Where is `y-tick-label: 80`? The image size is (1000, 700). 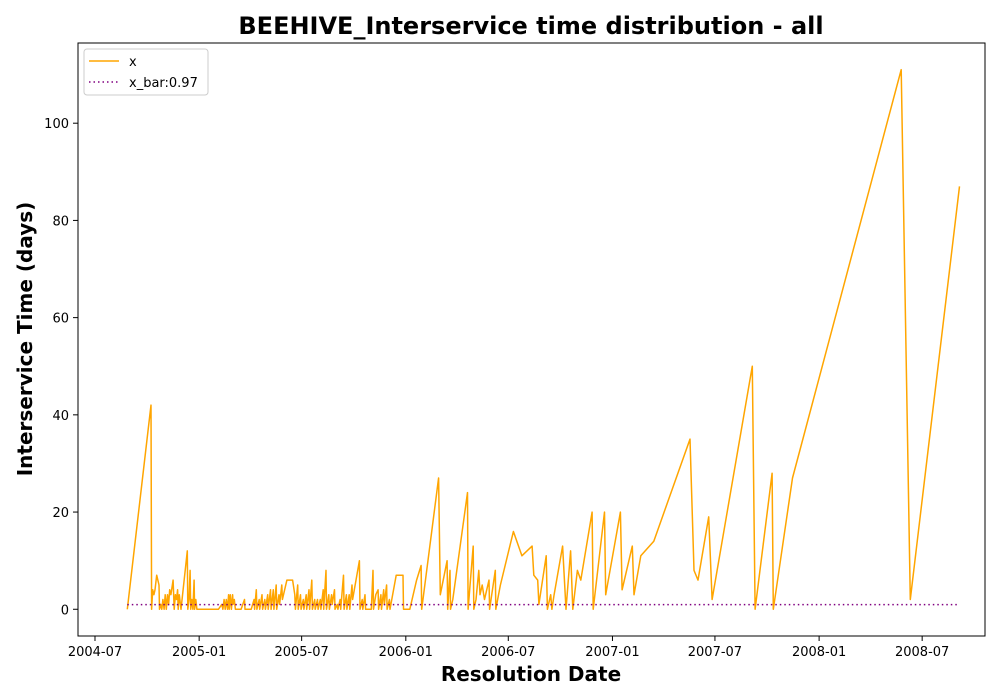
y-tick-label: 80 is located at coordinates (60, 221).